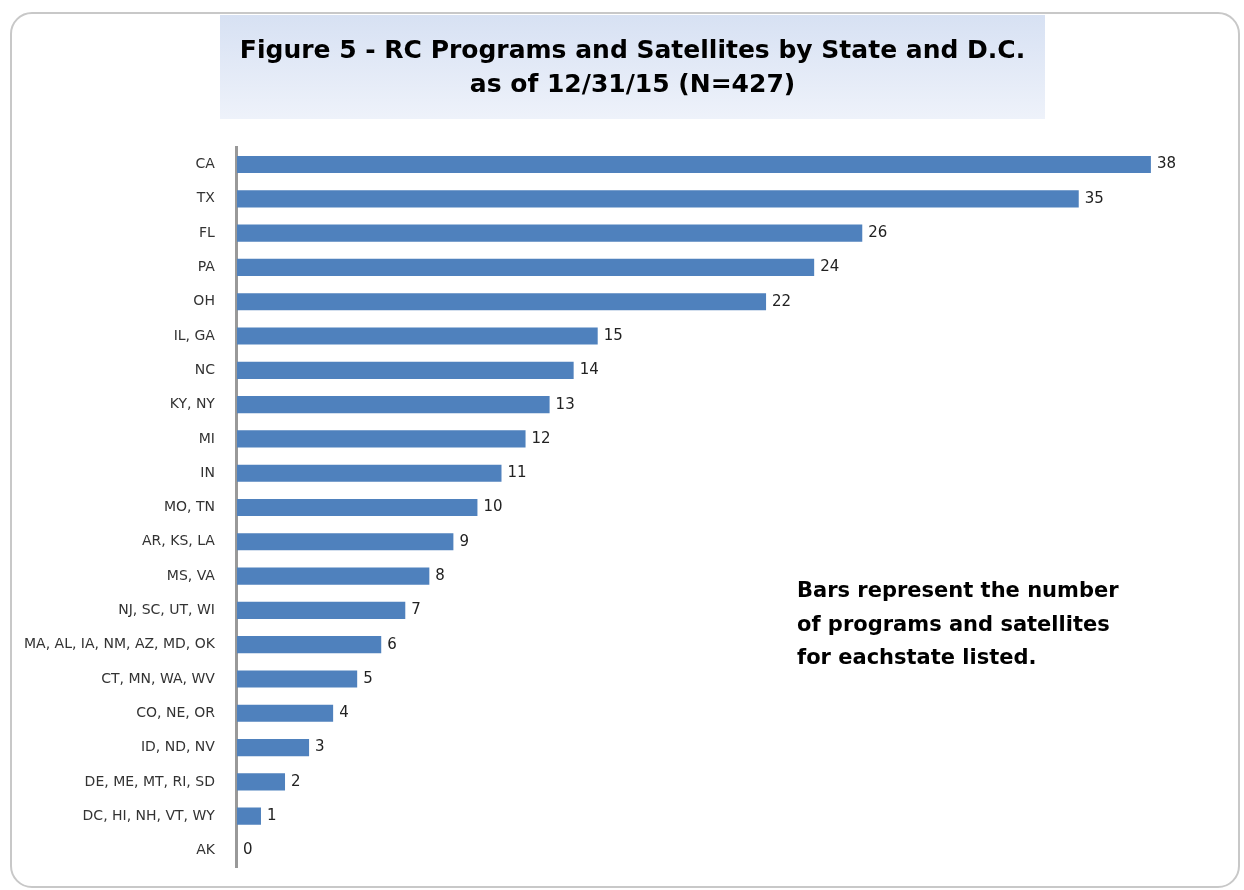 This screenshot has width=1244, height=890. What do you see at coordinates (464, 540) in the screenshot?
I see `data-label: 9` at bounding box center [464, 540].